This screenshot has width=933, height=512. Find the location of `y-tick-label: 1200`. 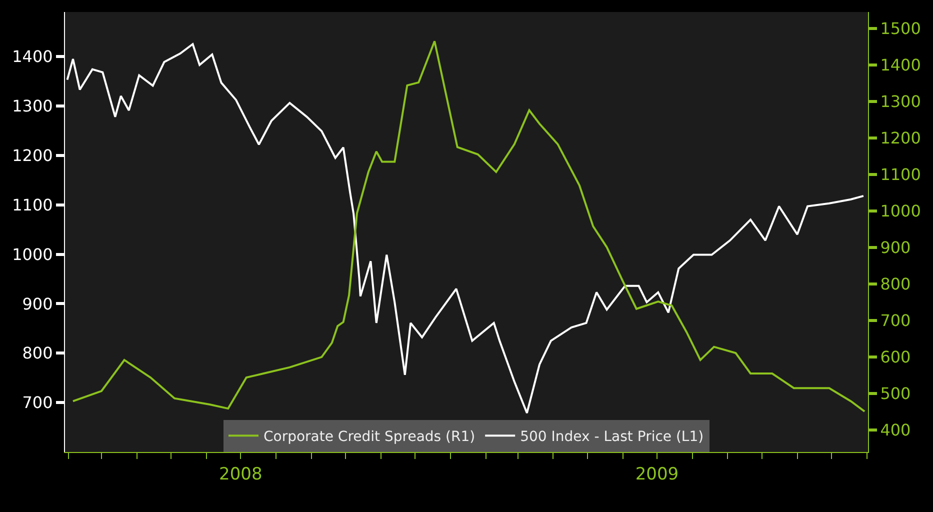

y-tick-label: 1200 is located at coordinates (32, 155).